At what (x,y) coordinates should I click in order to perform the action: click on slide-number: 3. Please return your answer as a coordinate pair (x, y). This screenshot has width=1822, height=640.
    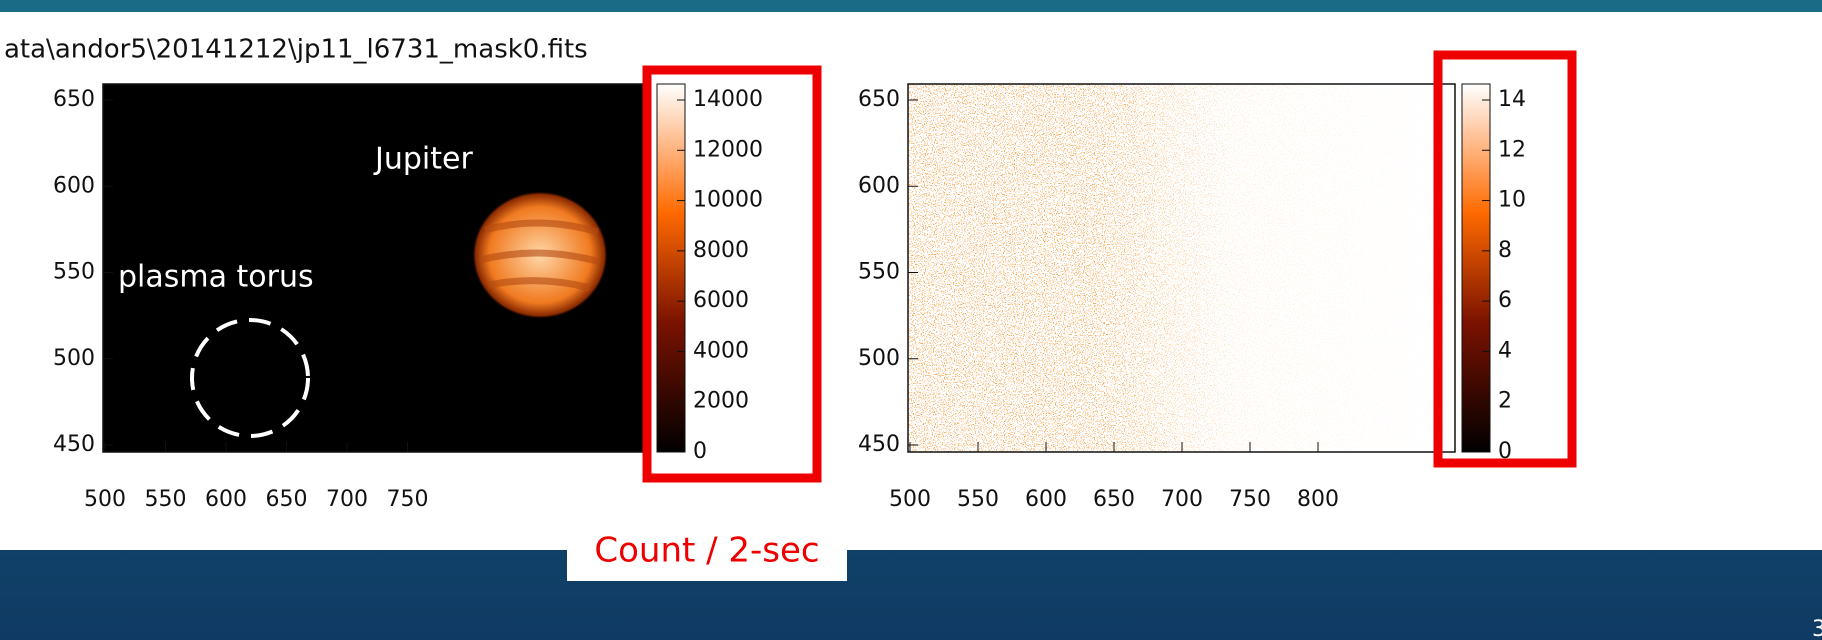
    Looking at the image, I should click on (1817, 628).